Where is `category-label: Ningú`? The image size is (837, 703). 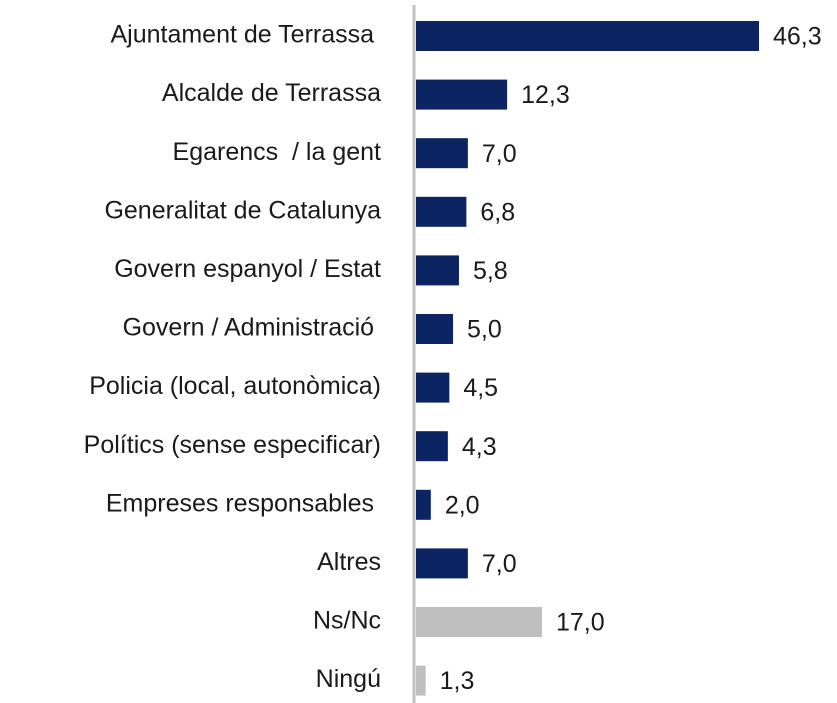 category-label: Ningú is located at coordinates (348, 679).